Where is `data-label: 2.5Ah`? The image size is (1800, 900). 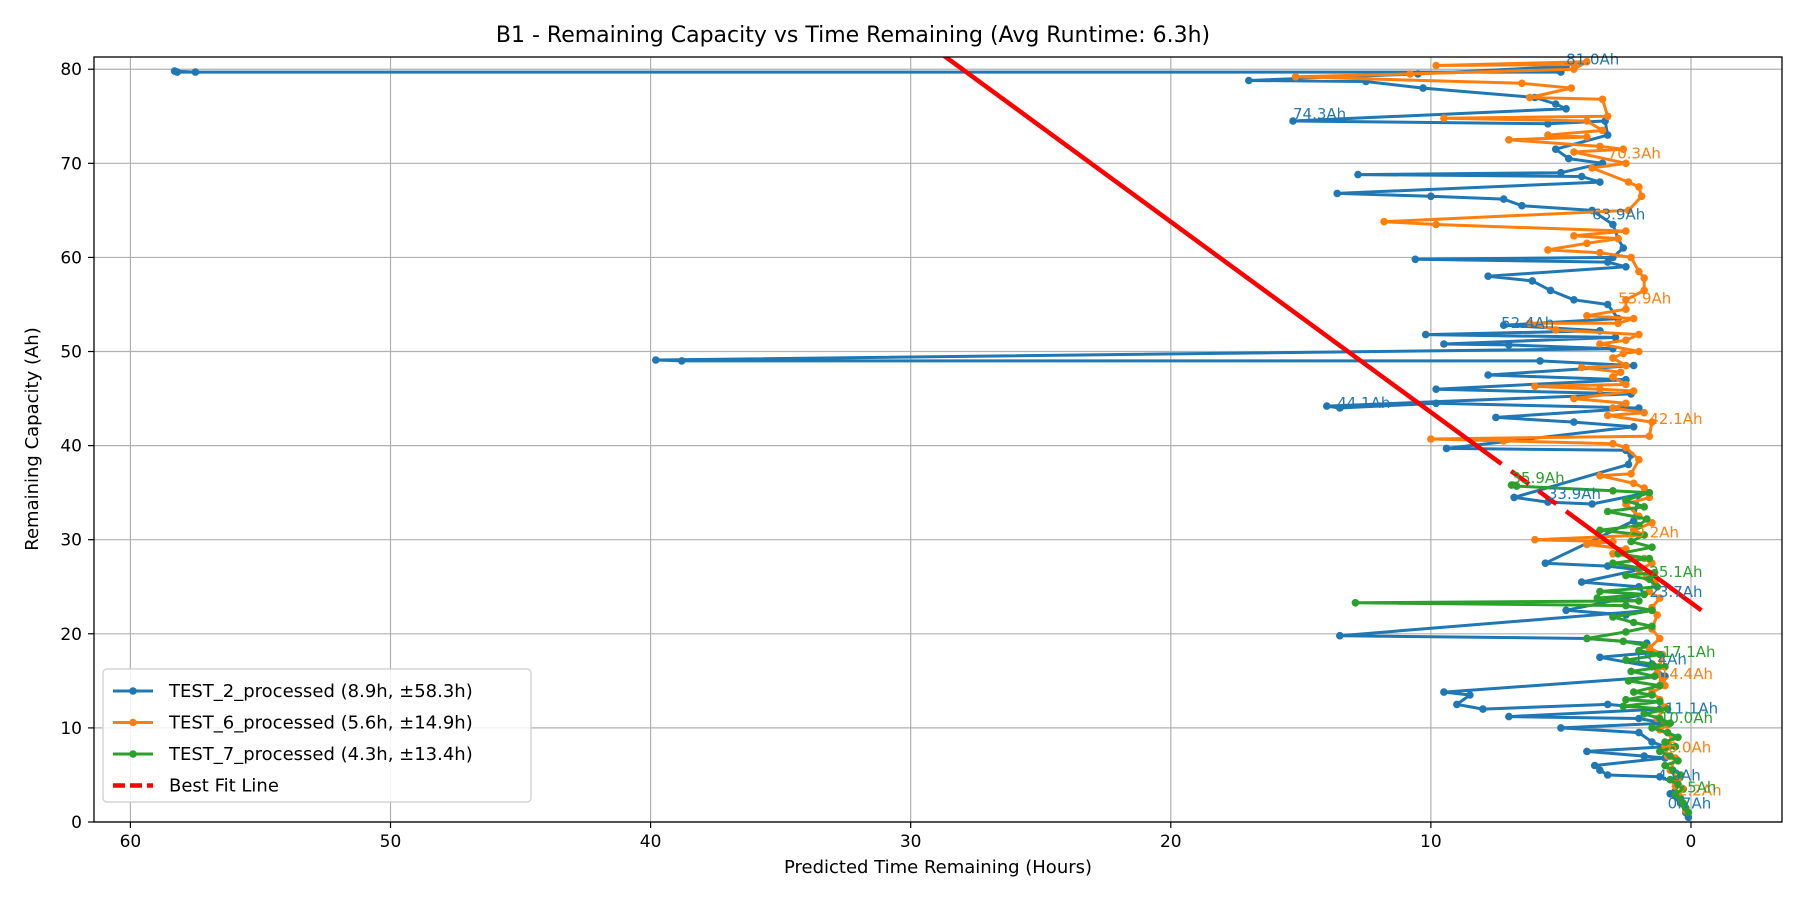
data-label: 2.5Ah is located at coordinates (1695, 788).